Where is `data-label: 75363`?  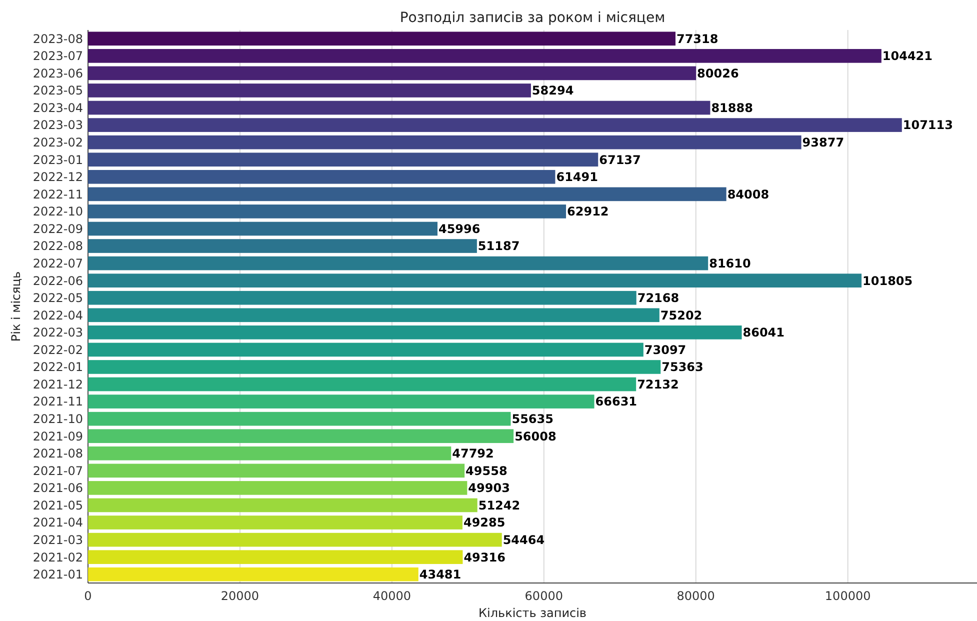 data-label: 75363 is located at coordinates (683, 367).